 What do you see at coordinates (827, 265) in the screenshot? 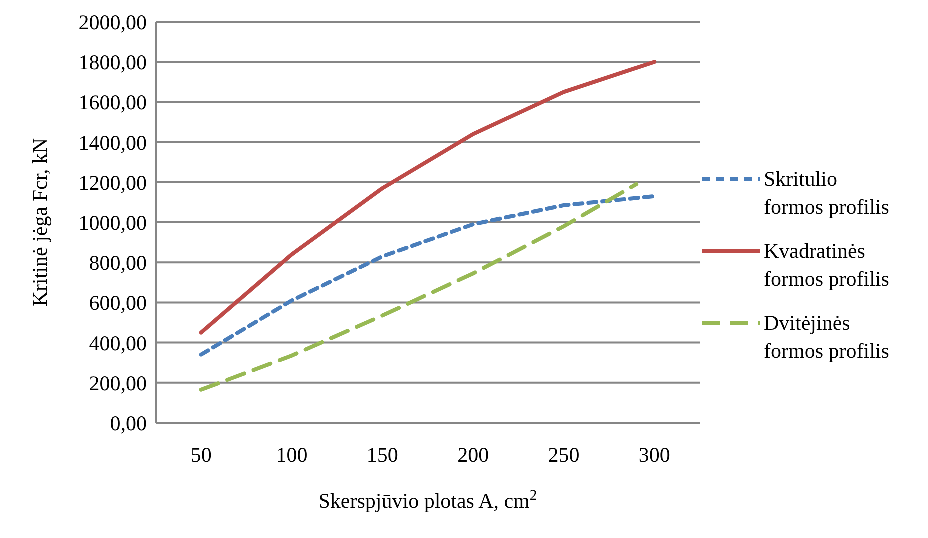
I see `legend-label: Kvadratinės formos profilis` at bounding box center [827, 265].